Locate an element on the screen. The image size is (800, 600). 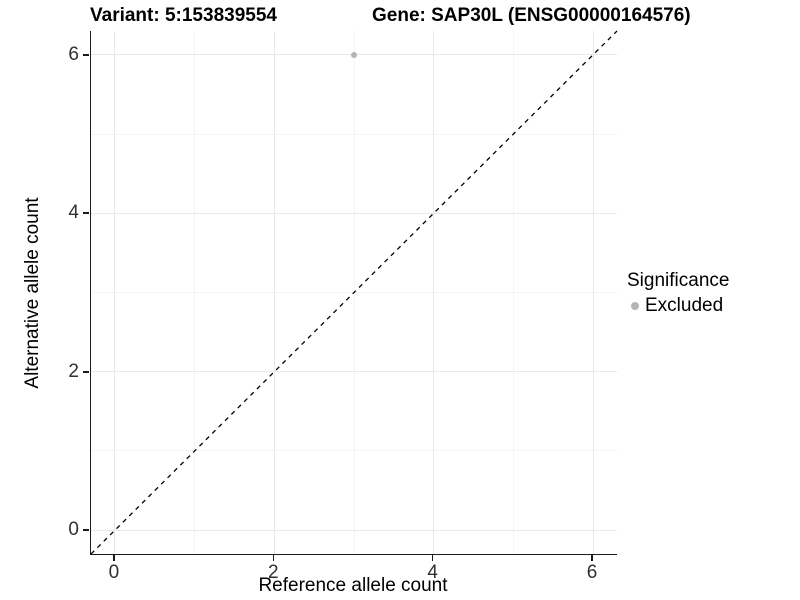
legend-items: Excluded is located at coordinates (678, 306).